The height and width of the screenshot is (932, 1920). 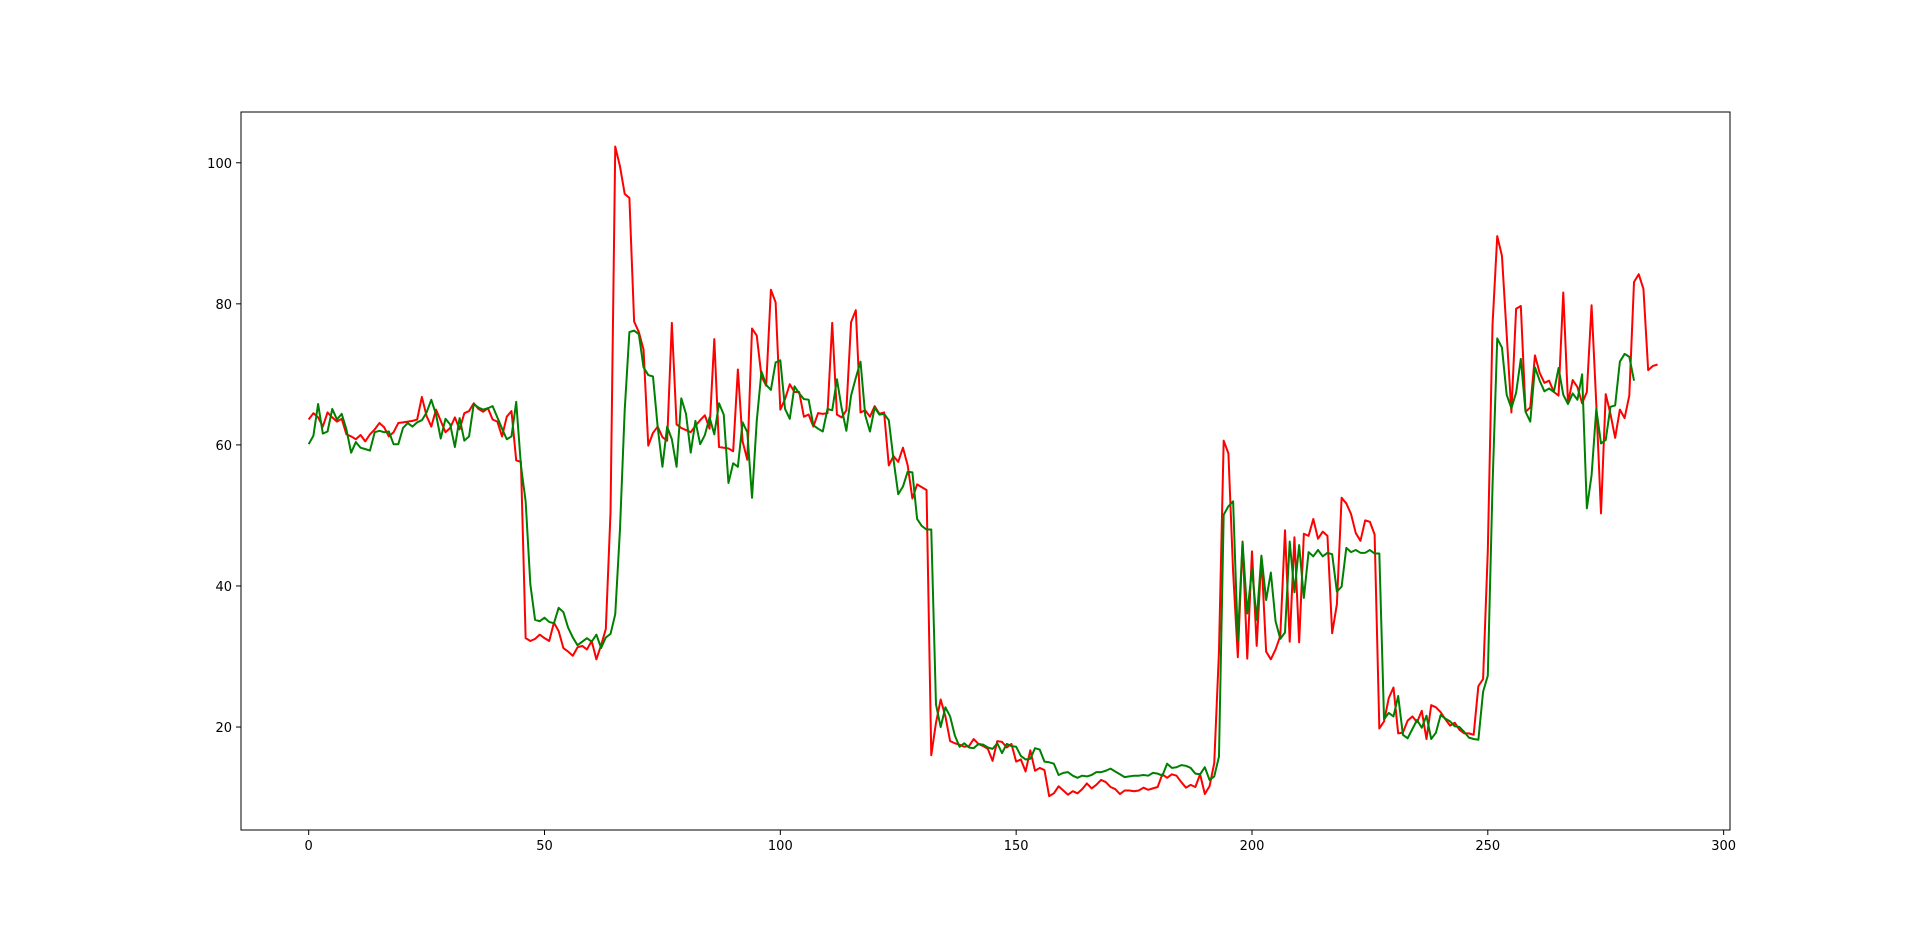 What do you see at coordinates (223, 587) in the screenshot?
I see `y-tick-label: 40` at bounding box center [223, 587].